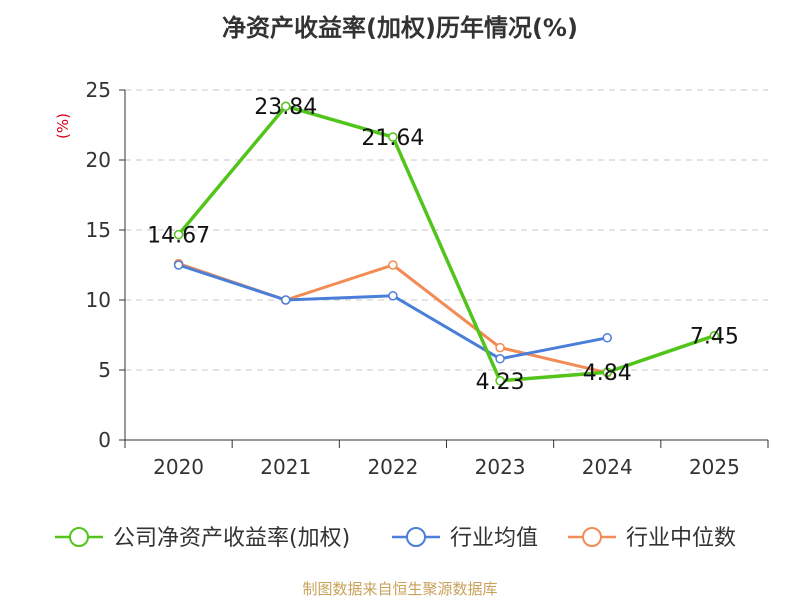 This screenshot has width=800, height=600. I want to click on x-tick-label: 2023, so click(500, 467).